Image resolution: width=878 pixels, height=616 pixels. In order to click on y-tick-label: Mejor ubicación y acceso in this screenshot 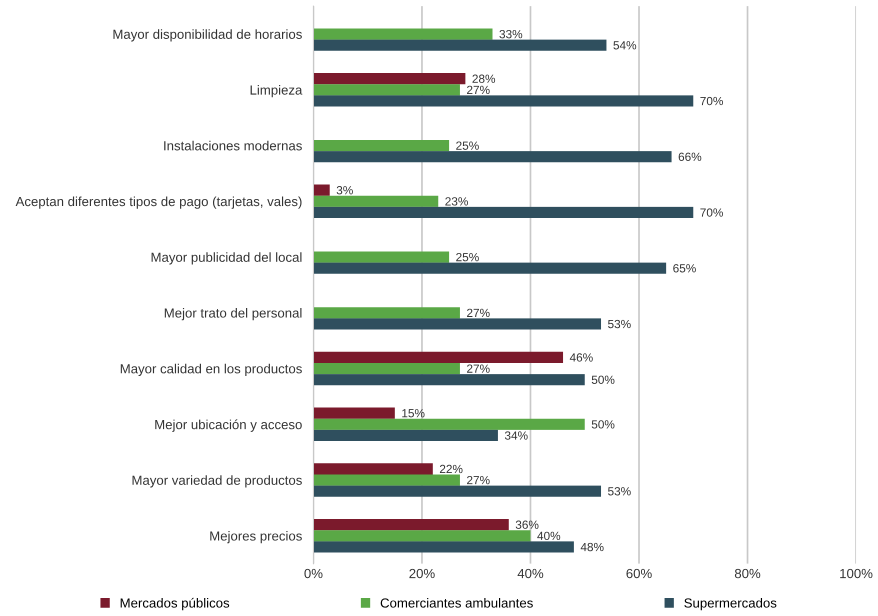, I will do `click(228, 425)`.